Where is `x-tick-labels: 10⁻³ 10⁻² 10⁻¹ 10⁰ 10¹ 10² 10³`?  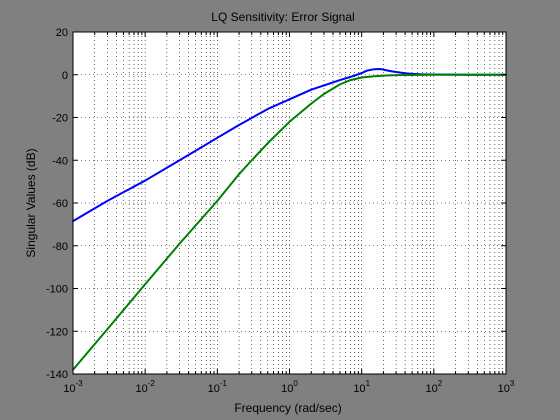 x-tick-labels: 10⁻³ 10⁻² 10⁻¹ 10⁰ 10¹ 10² 10³ is located at coordinates (289, 387).